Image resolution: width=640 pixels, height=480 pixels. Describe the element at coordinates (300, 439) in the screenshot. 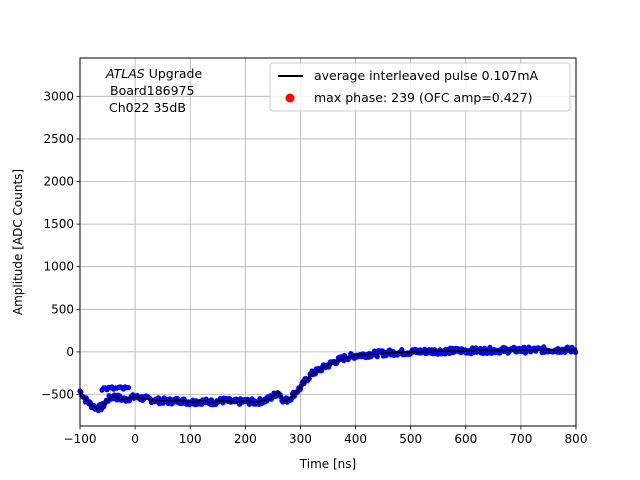

I see `x-tick-label: 300` at that location.